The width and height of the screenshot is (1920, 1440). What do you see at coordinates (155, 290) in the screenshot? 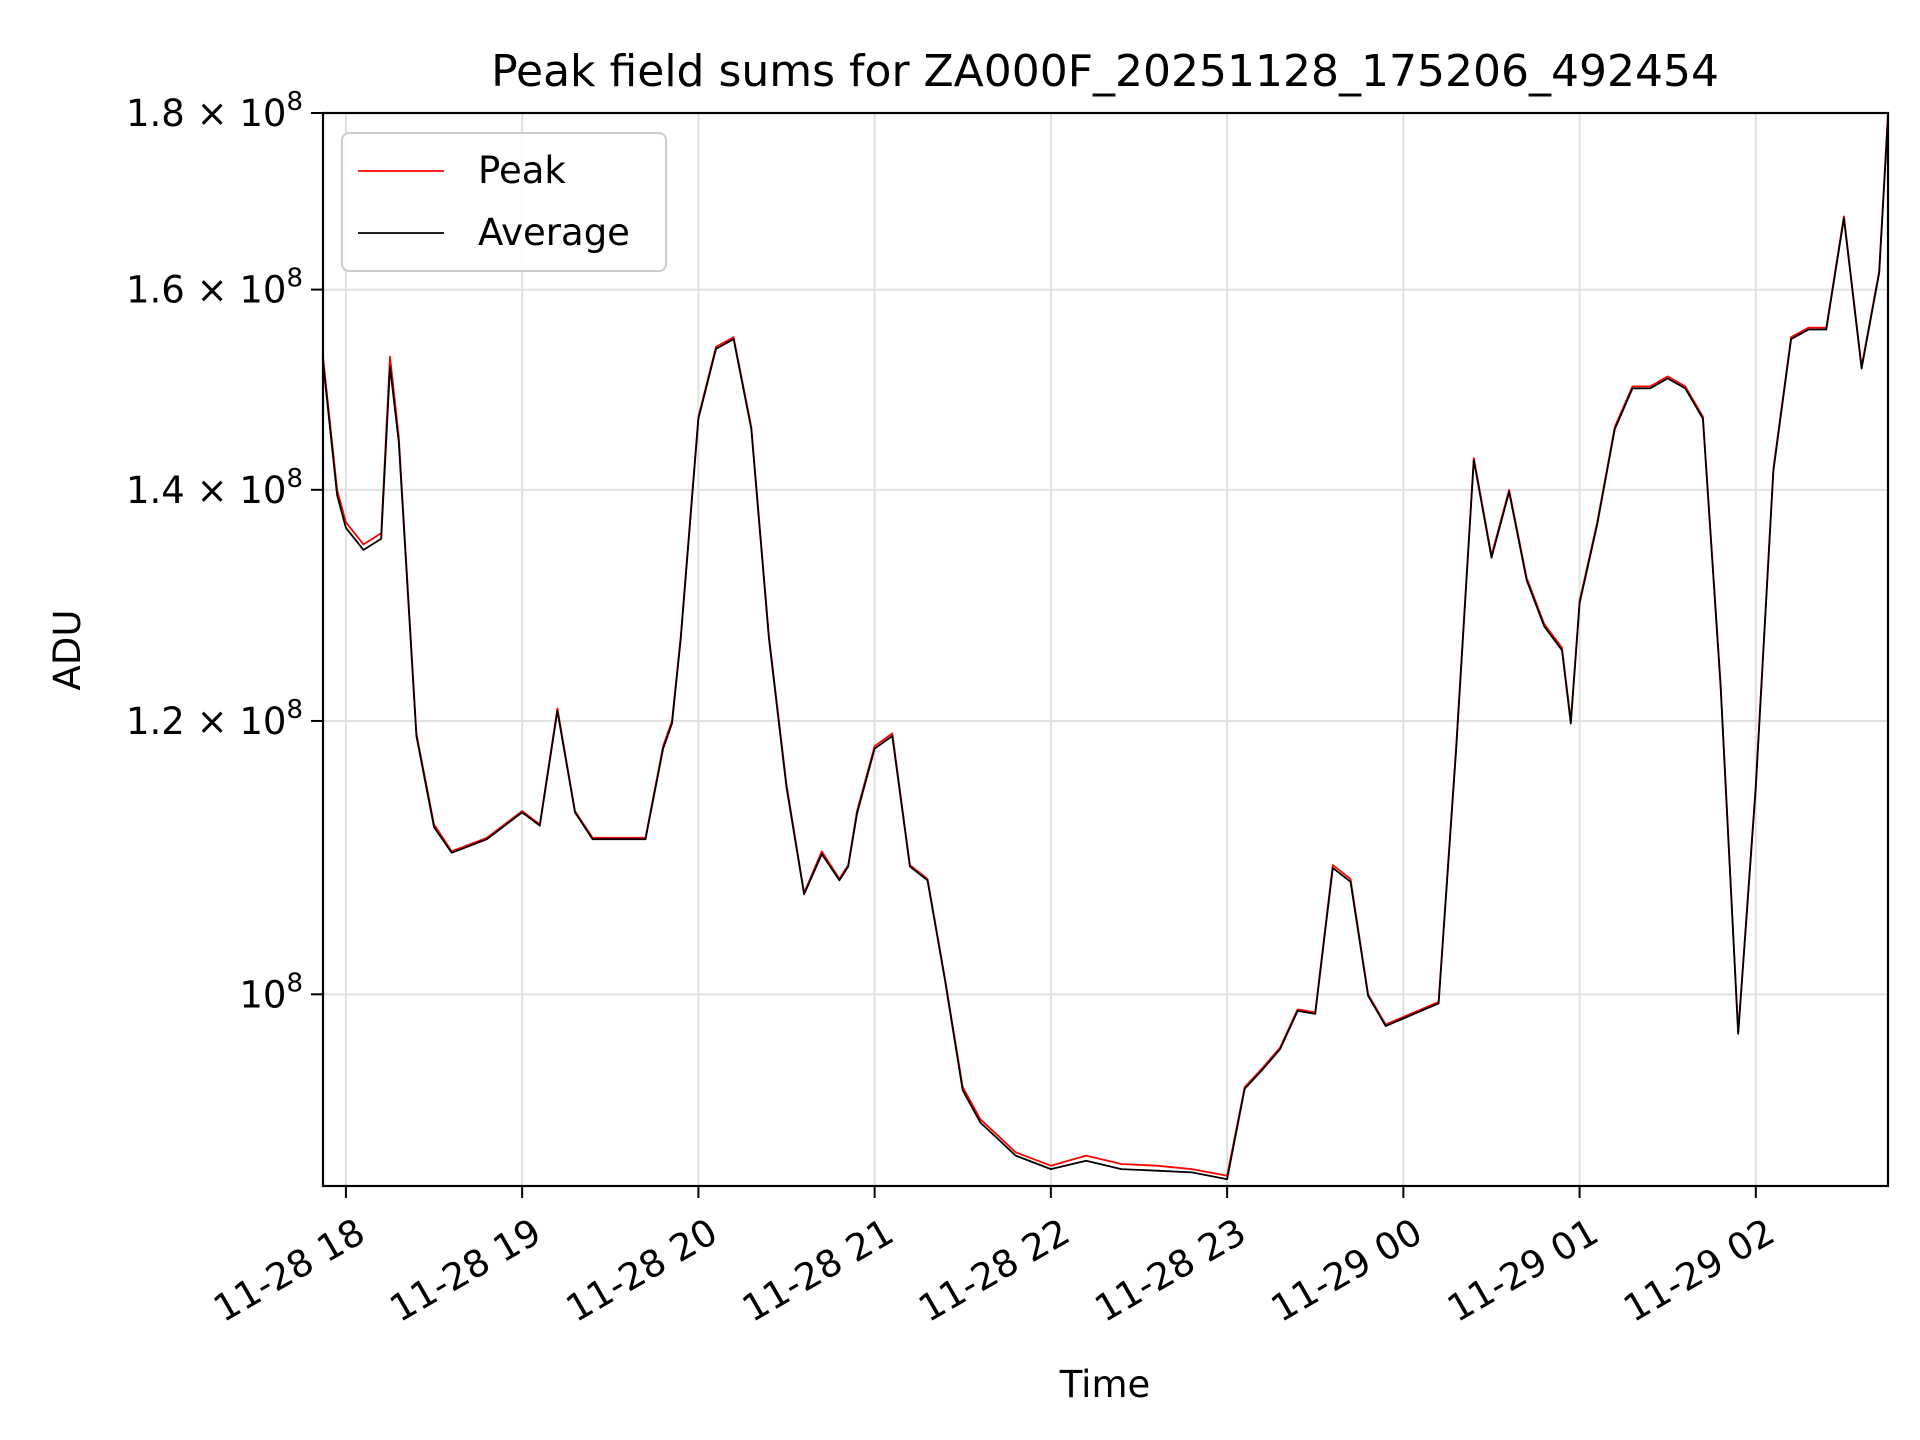
I see `y-tick-mantissa: 1.6` at bounding box center [155, 290].